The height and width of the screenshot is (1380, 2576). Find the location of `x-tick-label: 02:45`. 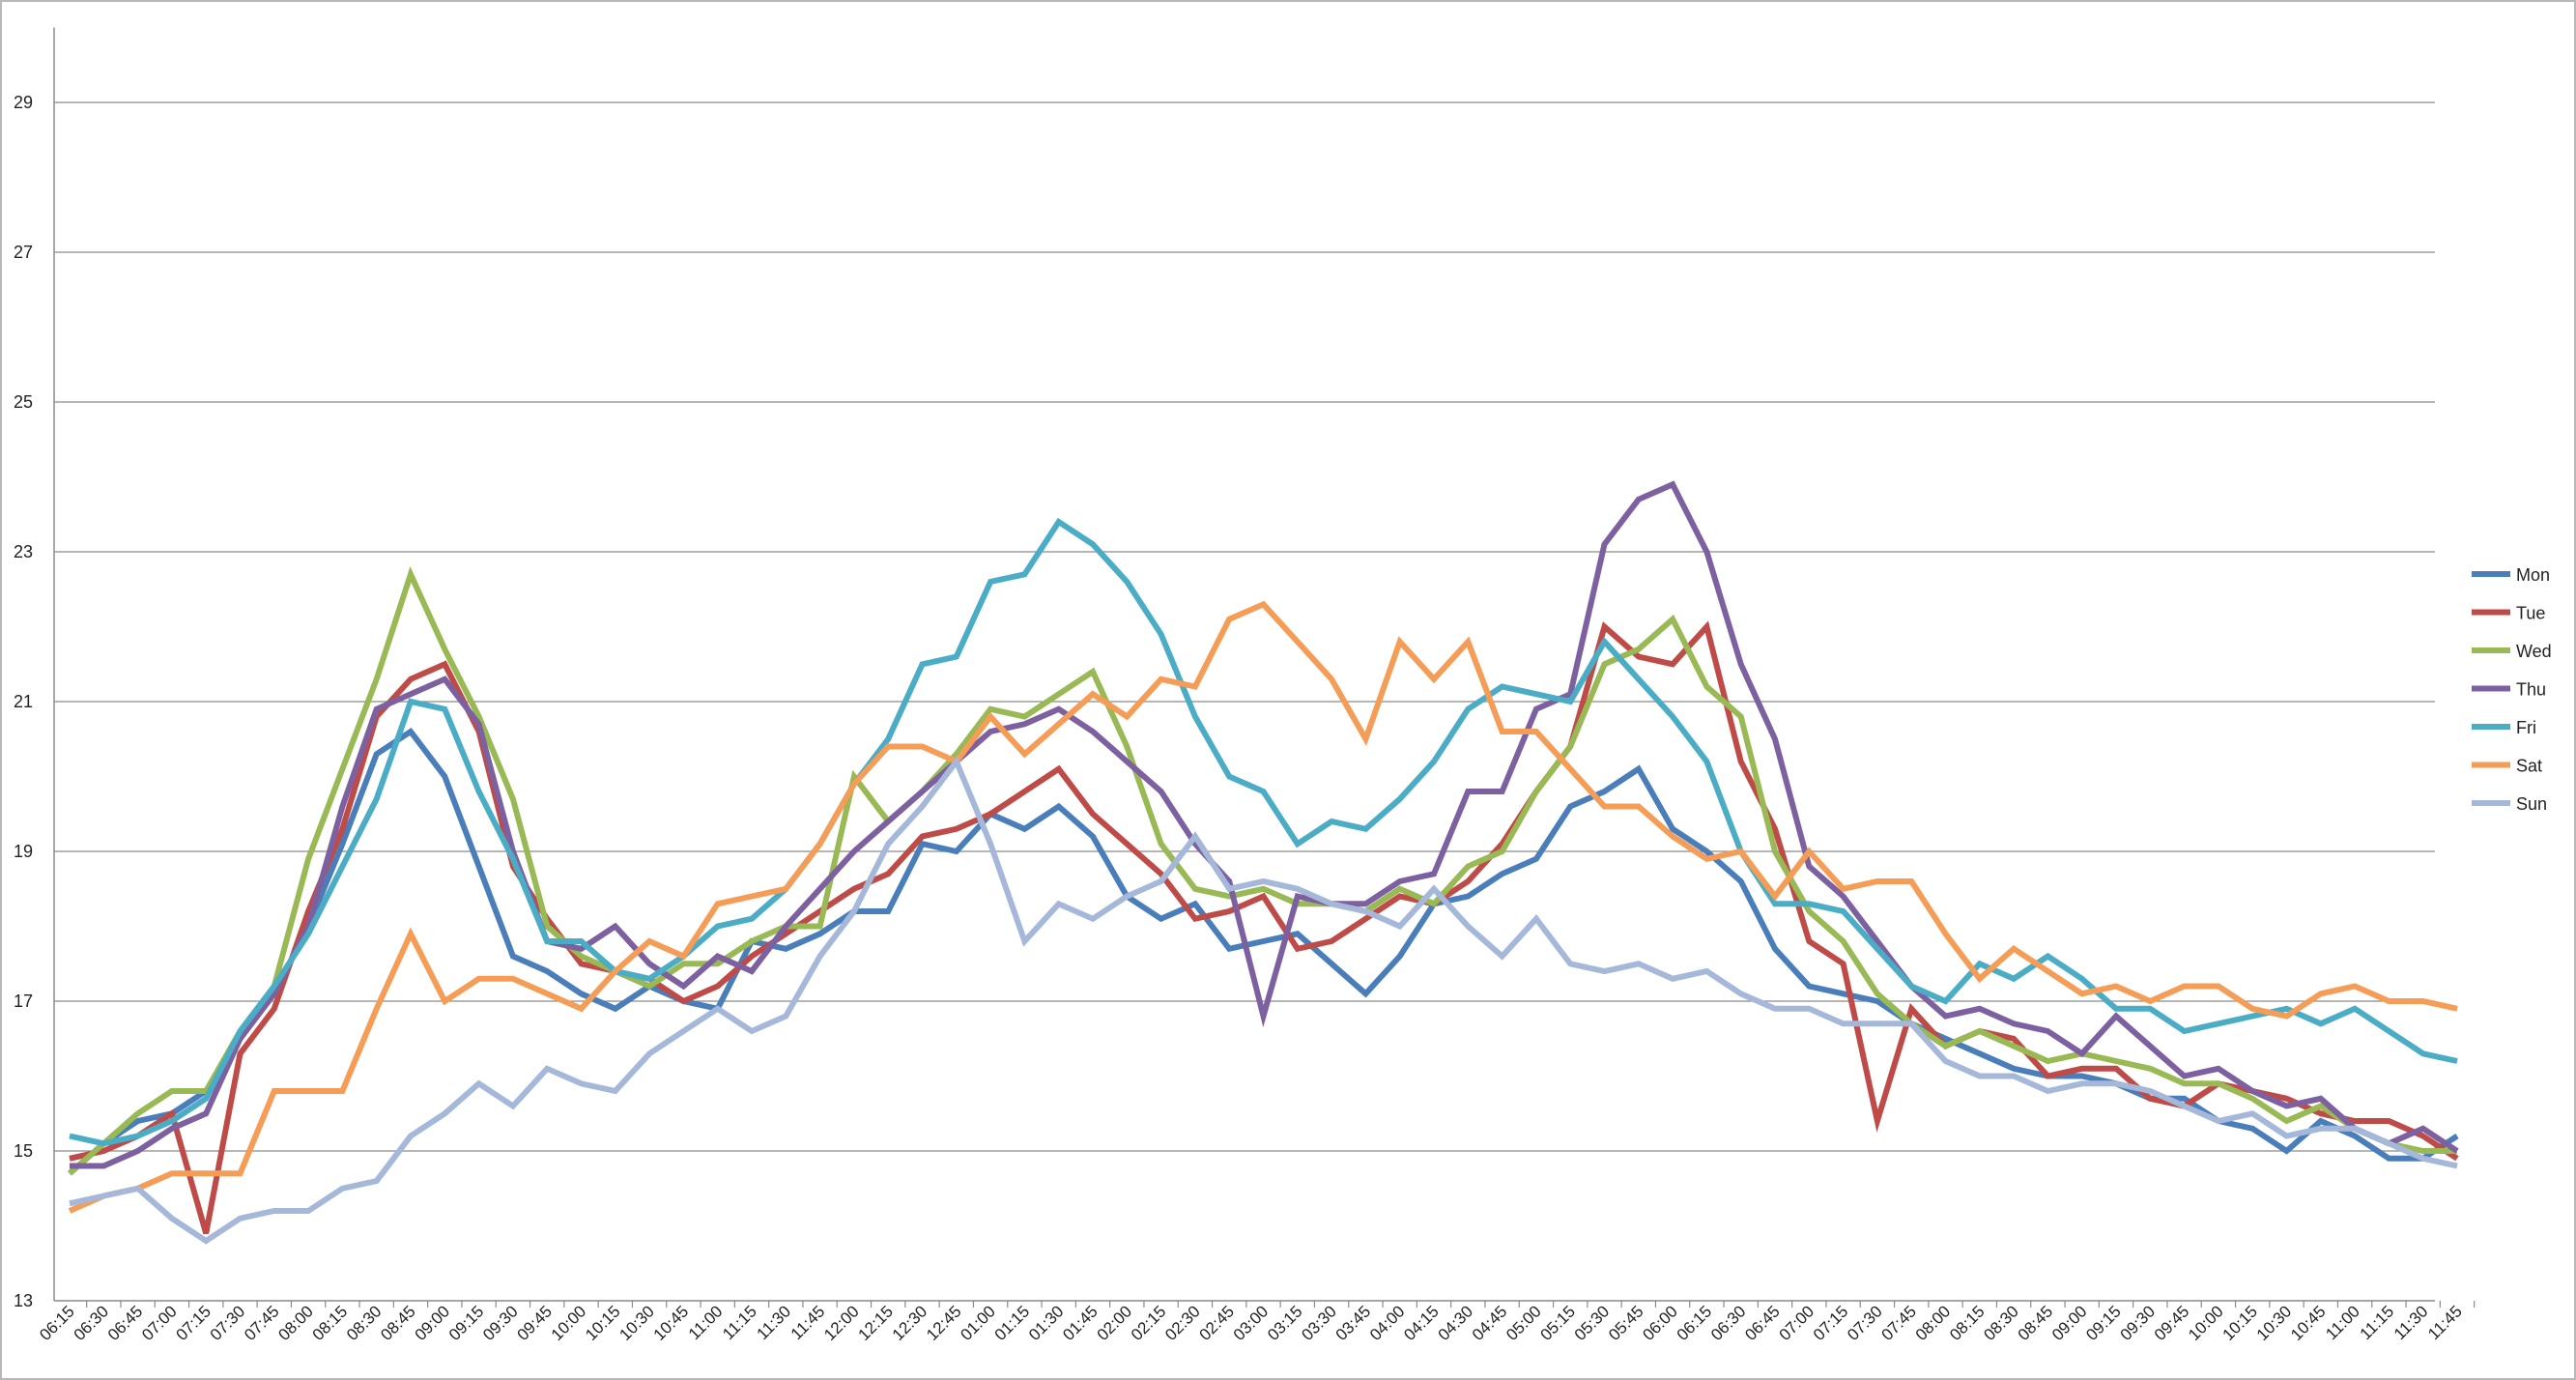

x-tick-label: 02:45 is located at coordinates (1217, 1323).